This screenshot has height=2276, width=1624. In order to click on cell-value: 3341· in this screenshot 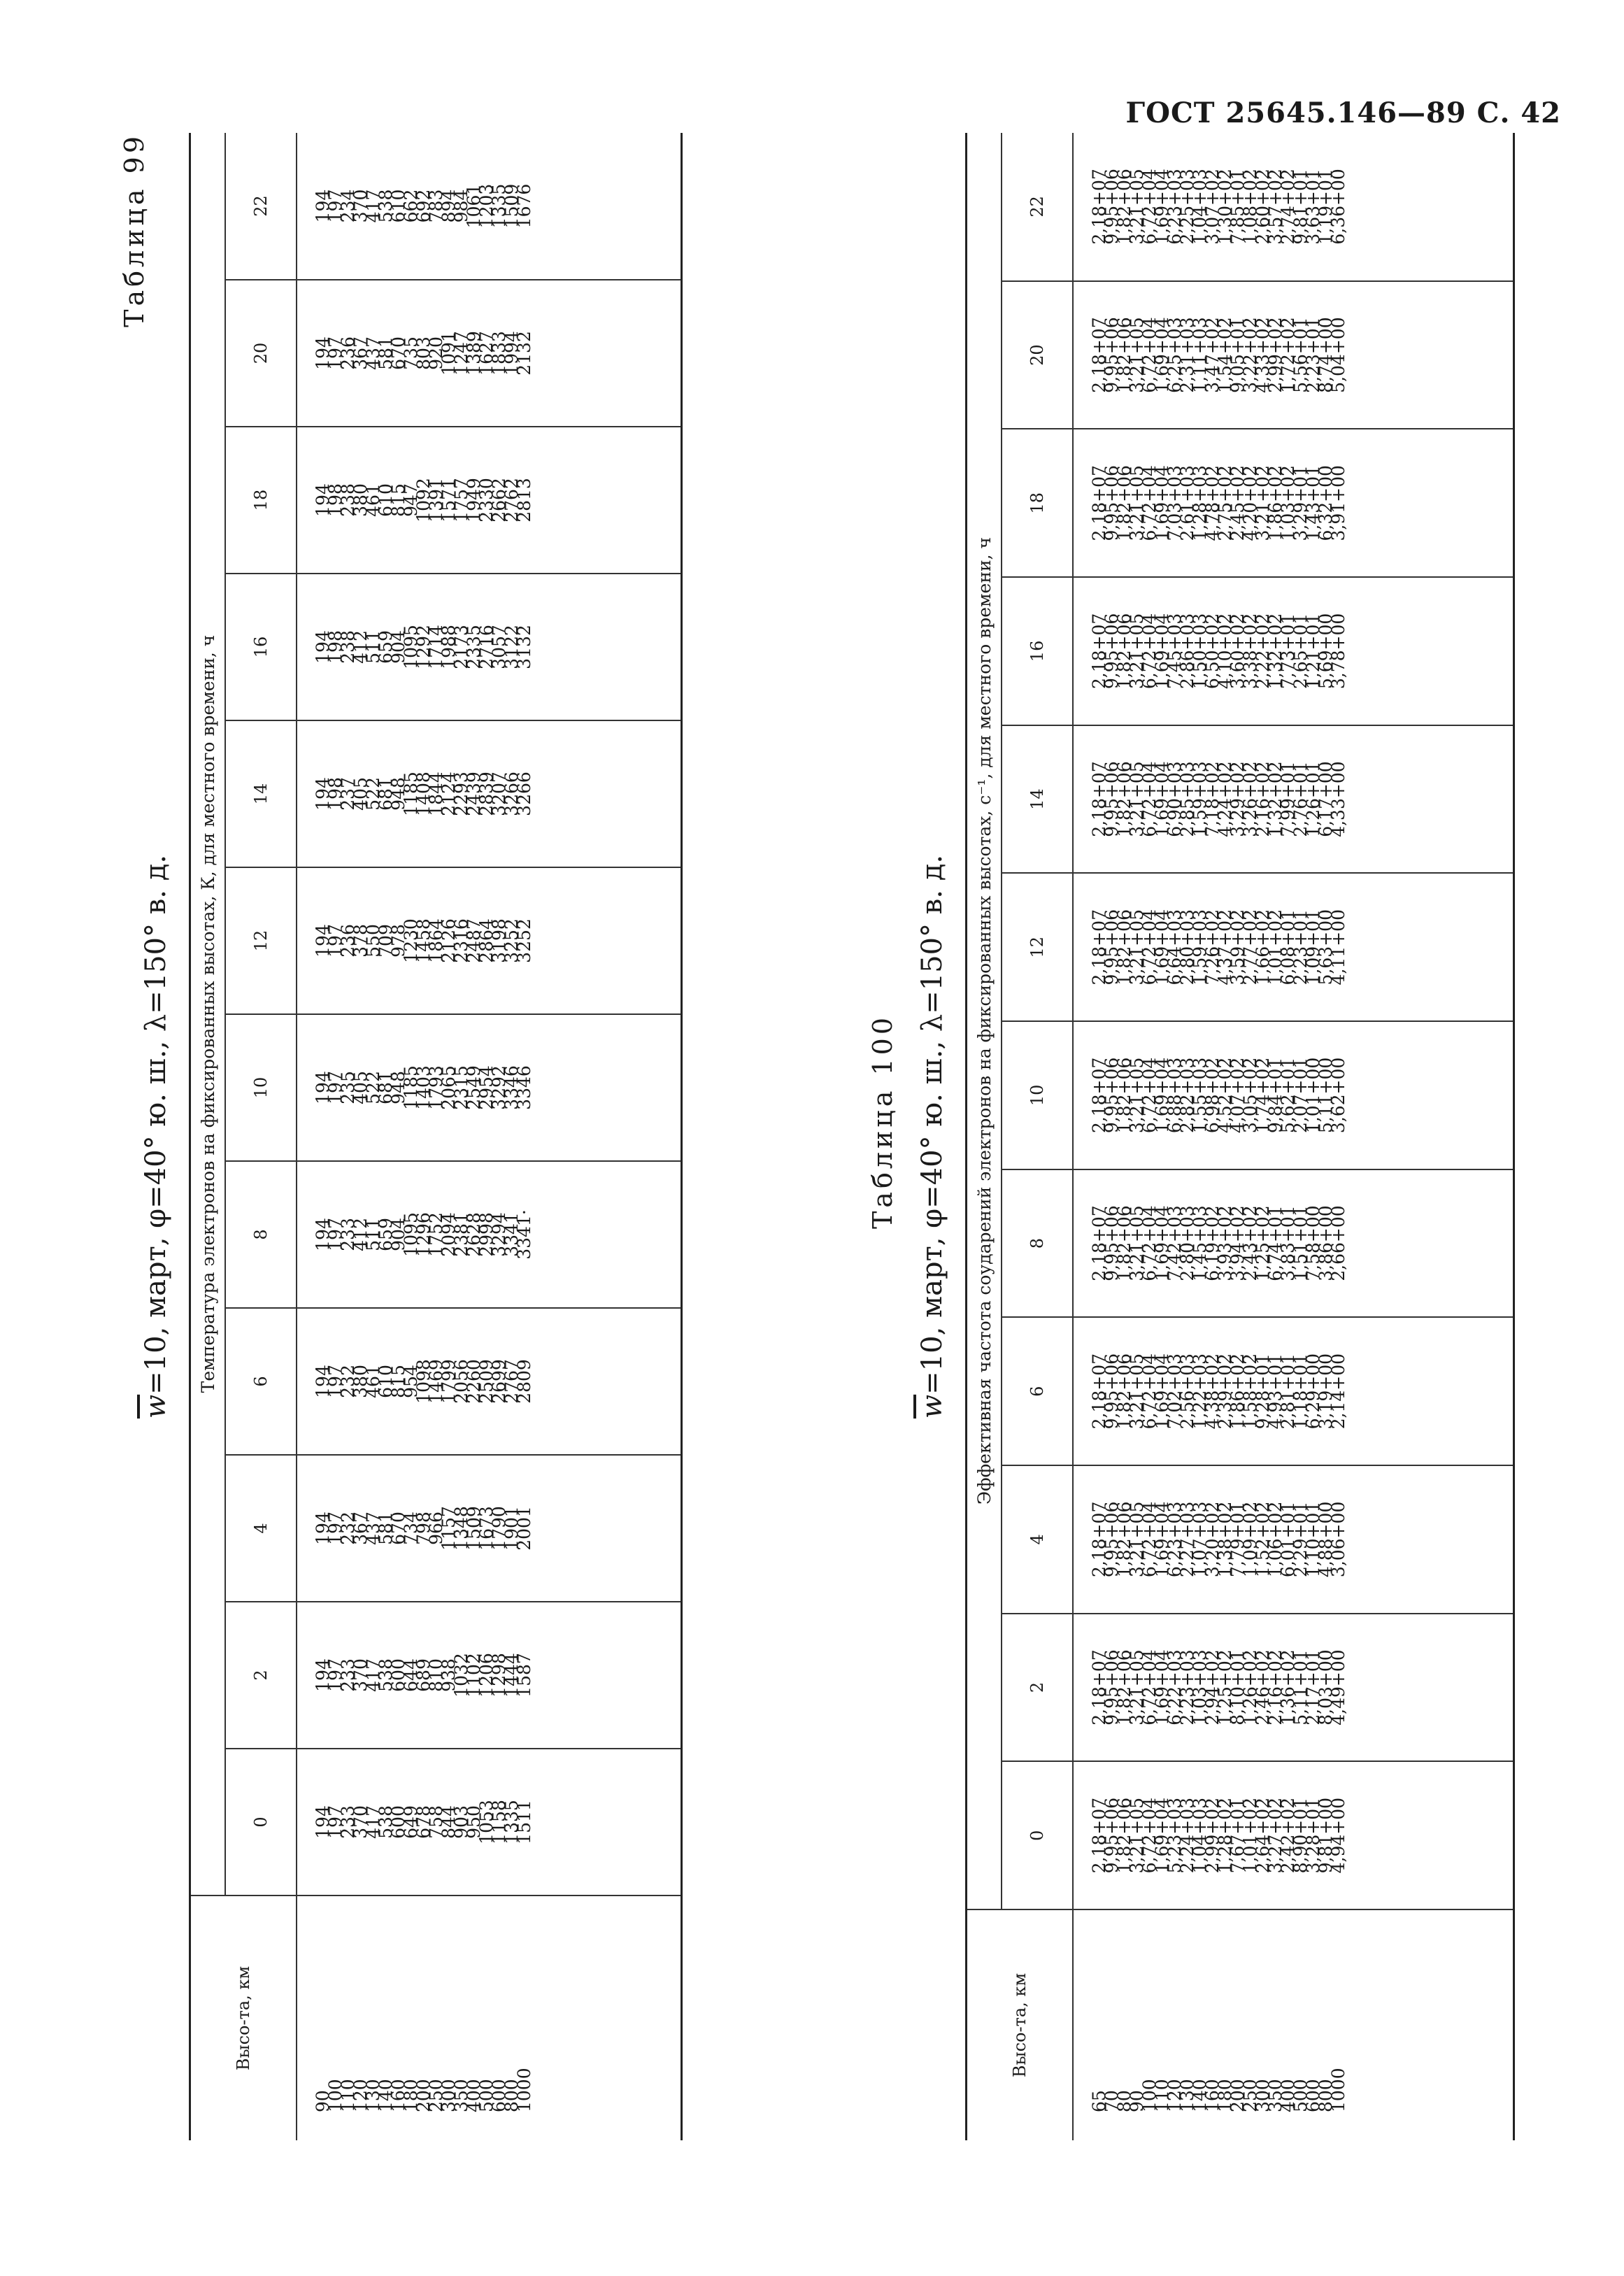, I will do `click(524, 1234)`.